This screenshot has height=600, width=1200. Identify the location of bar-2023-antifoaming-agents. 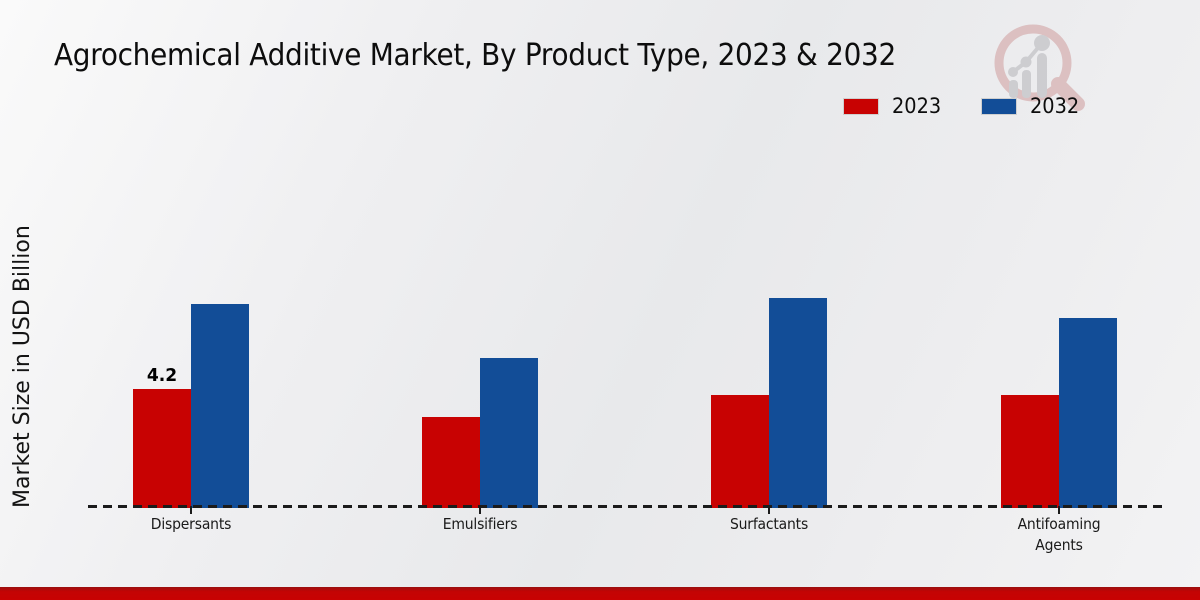
(1030, 451).